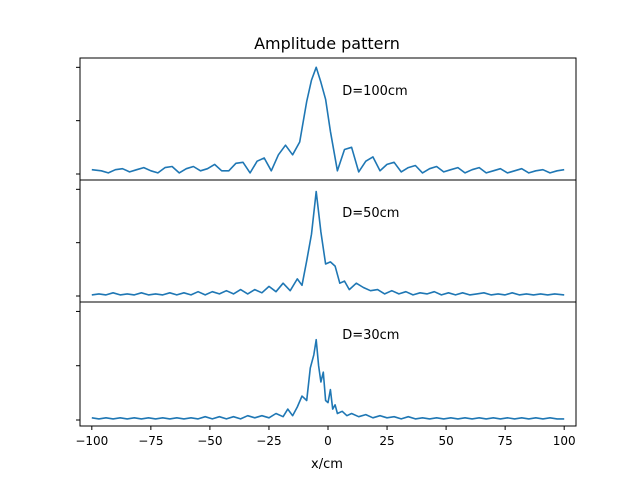  I want to click on x-tick-label-1: −75, so click(150, 441).